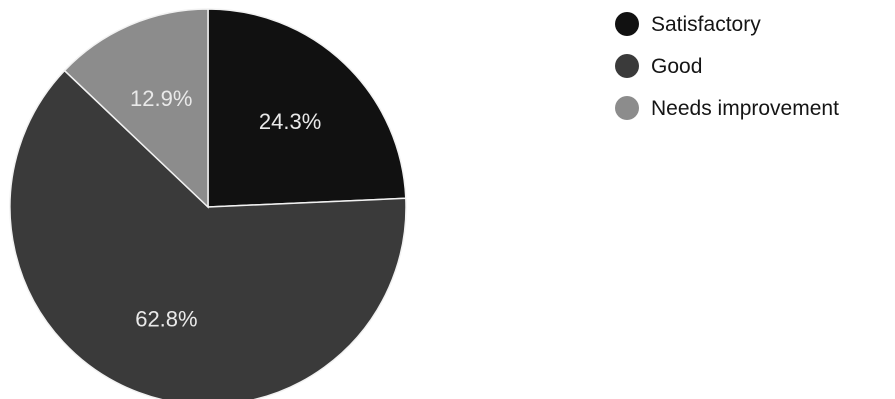  Describe the element at coordinates (745, 108) in the screenshot. I see `legend-label-needs-improvement: Needs improvement` at that location.